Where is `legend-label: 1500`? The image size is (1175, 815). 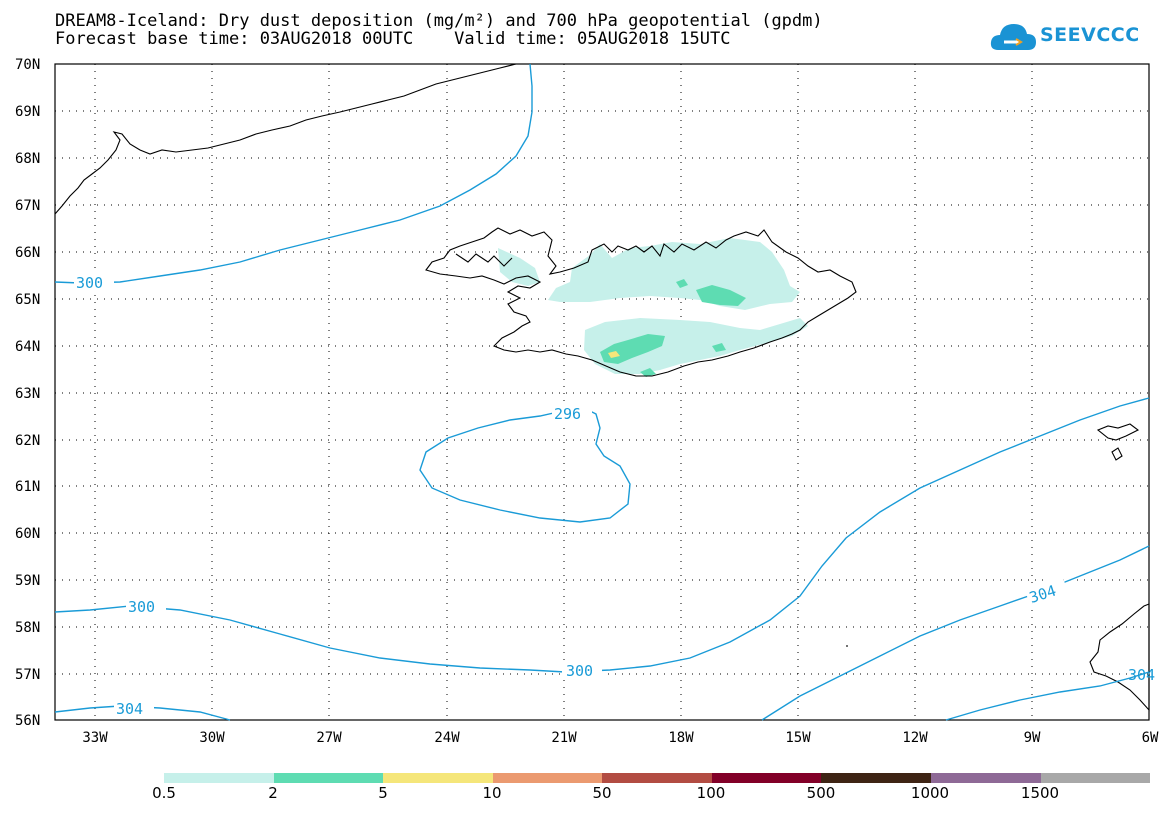 legend-label: 1500 is located at coordinates (1040, 793).